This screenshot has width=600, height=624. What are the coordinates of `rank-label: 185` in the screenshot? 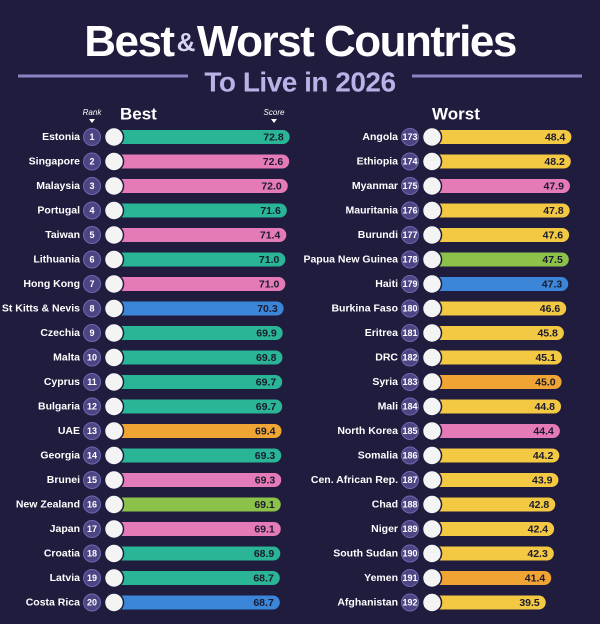 It's located at (409, 431).